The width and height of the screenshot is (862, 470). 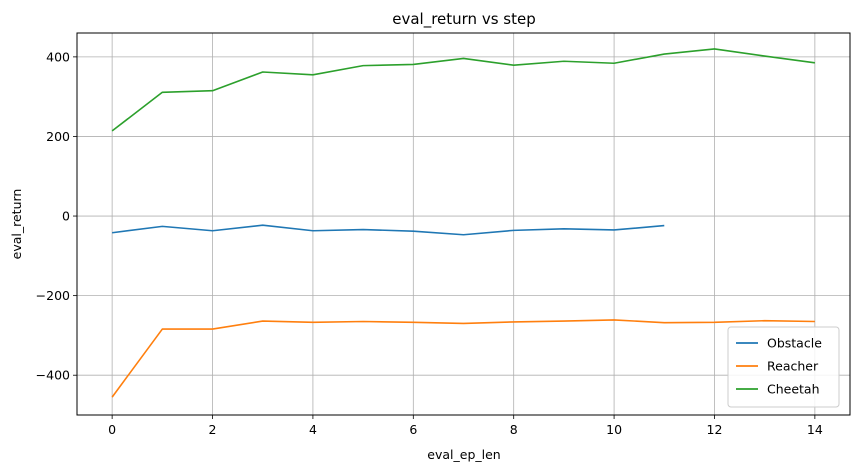 What do you see at coordinates (16, 224) in the screenshot?
I see `y-axis-label: eval_return` at bounding box center [16, 224].